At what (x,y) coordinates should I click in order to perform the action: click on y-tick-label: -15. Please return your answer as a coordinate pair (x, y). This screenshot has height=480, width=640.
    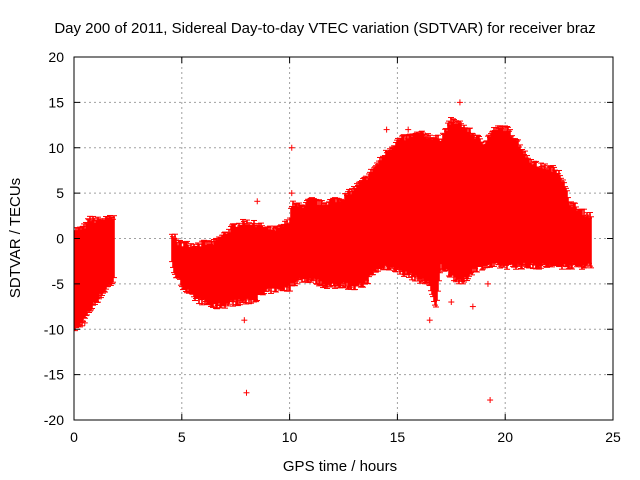
    Looking at the image, I should click on (54, 375).